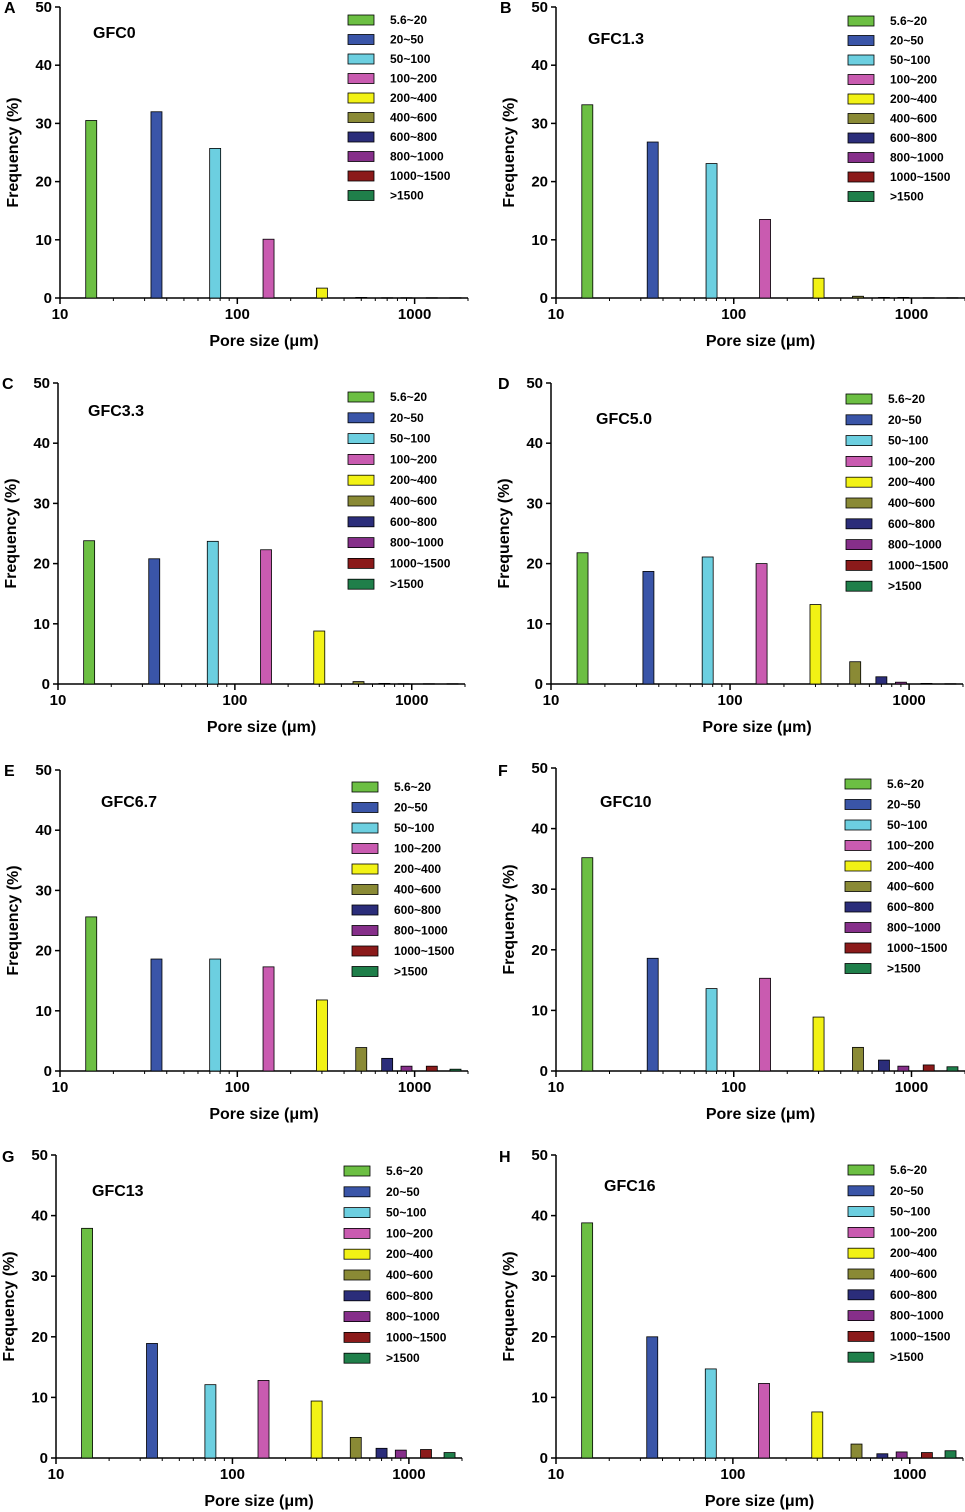 The height and width of the screenshot is (1512, 965). What do you see at coordinates (910, 60) in the screenshot?
I see `legend-label: 50~100` at bounding box center [910, 60].